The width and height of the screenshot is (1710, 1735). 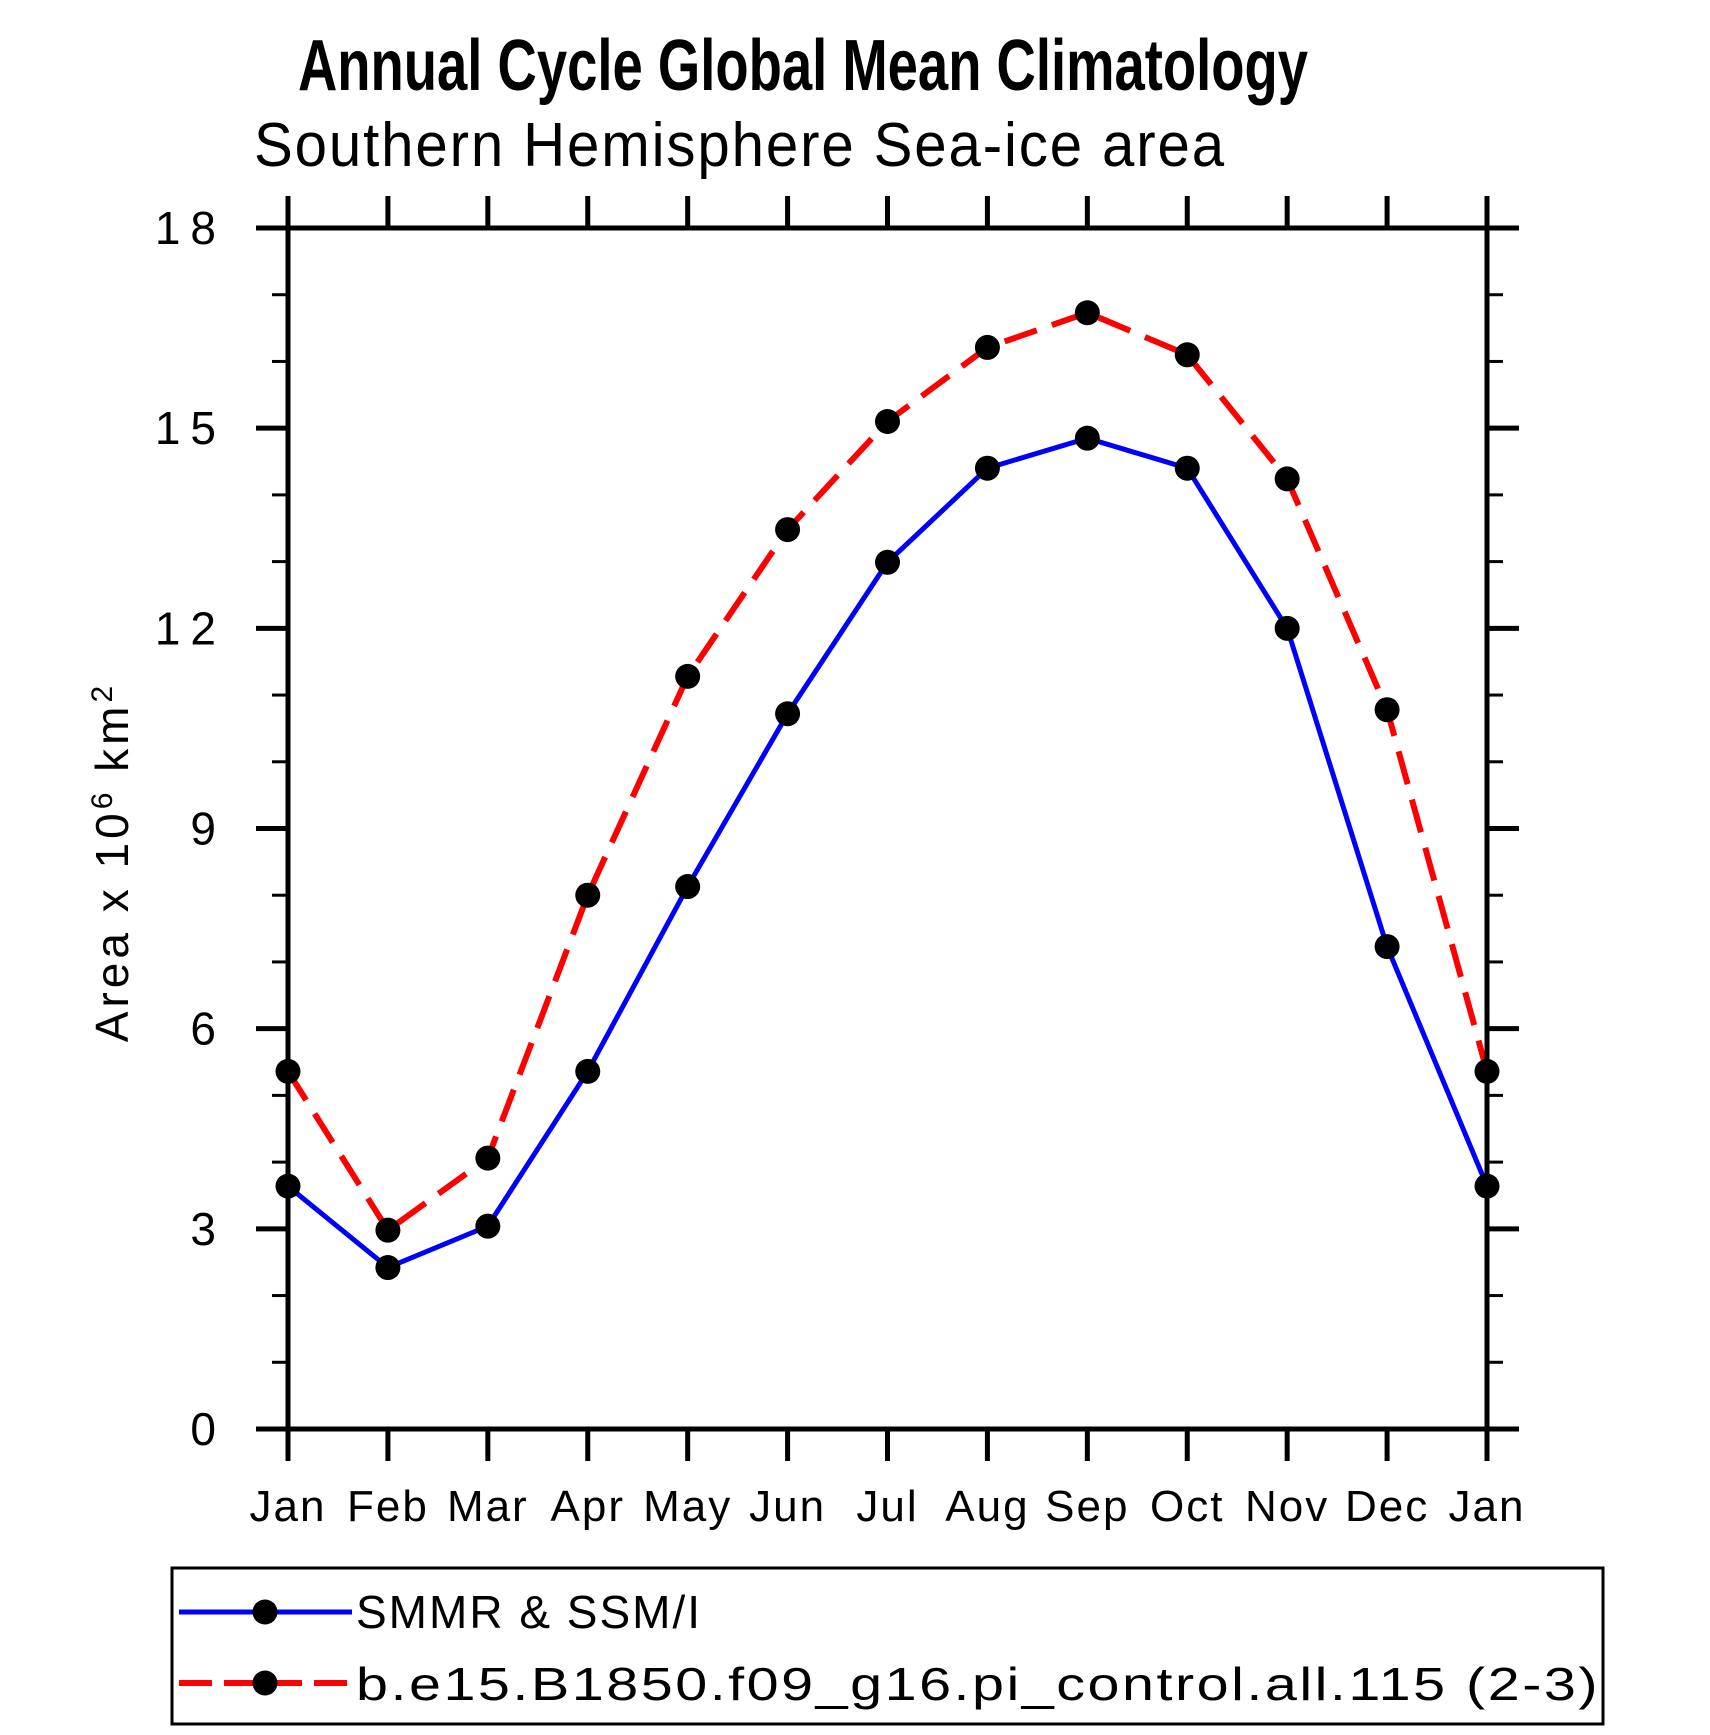 I want to click on y-axis-label-part: Area x 10, so click(x=112, y=925).